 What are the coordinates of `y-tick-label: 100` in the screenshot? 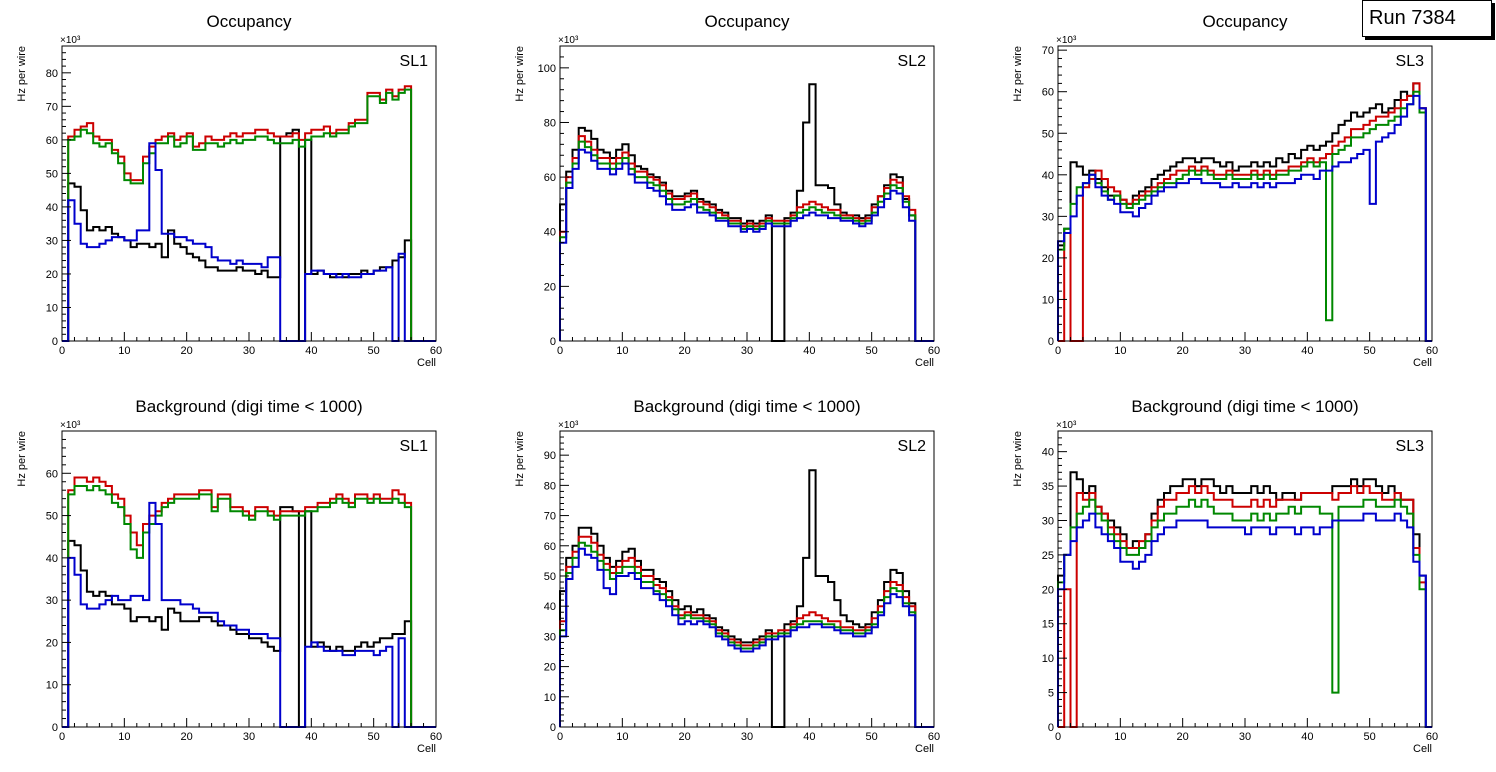 It's located at (547, 69).